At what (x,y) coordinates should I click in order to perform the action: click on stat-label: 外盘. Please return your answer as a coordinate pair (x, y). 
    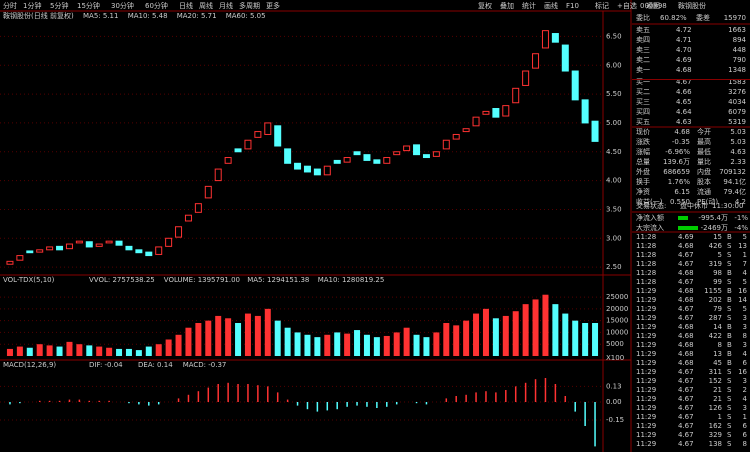
    Looking at the image, I should click on (643, 171).